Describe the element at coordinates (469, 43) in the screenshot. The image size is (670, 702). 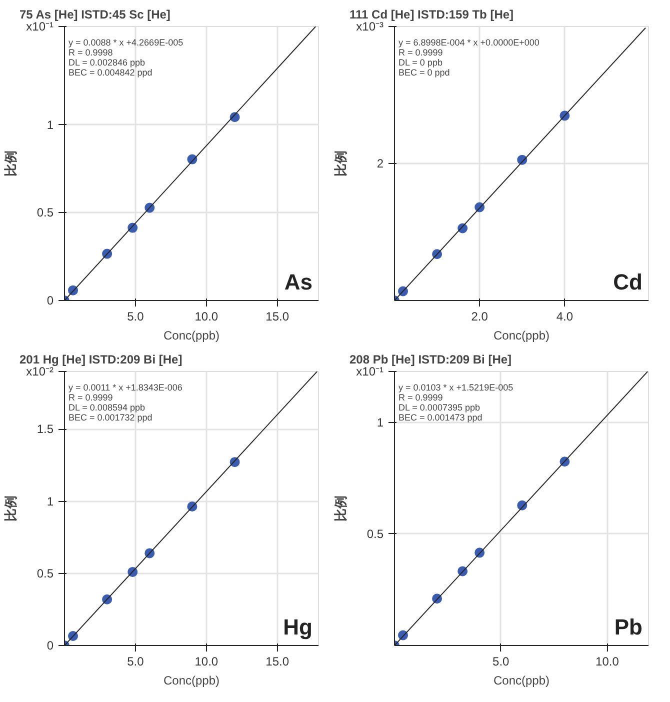
I see `annotation: y = 6.8998E-004 * x +0.0000E+000` at that location.